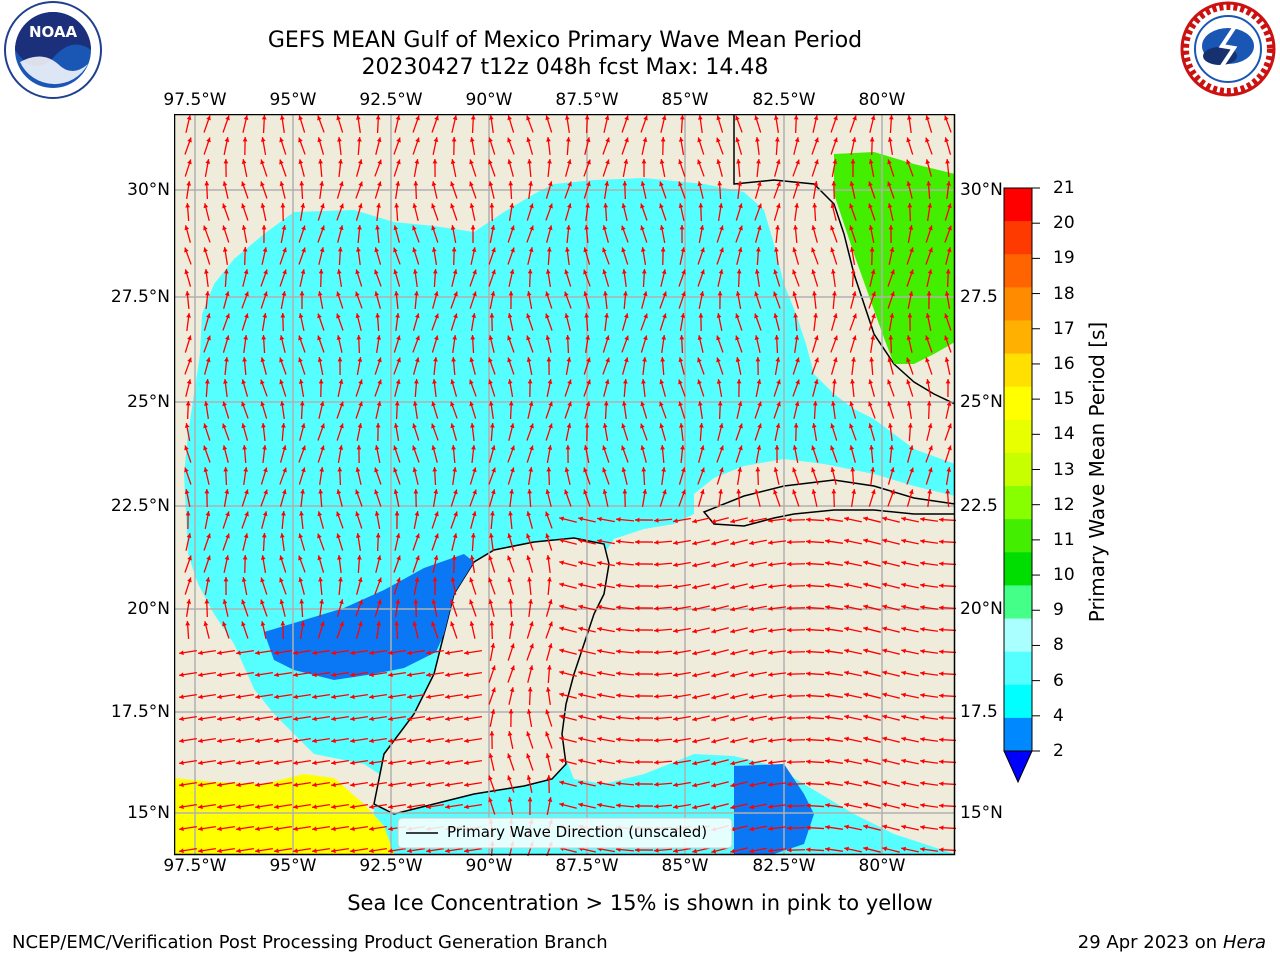 This screenshot has width=1280, height=960. Describe the element at coordinates (1058, 645) in the screenshot. I see `colorbar-tick: 8` at that location.